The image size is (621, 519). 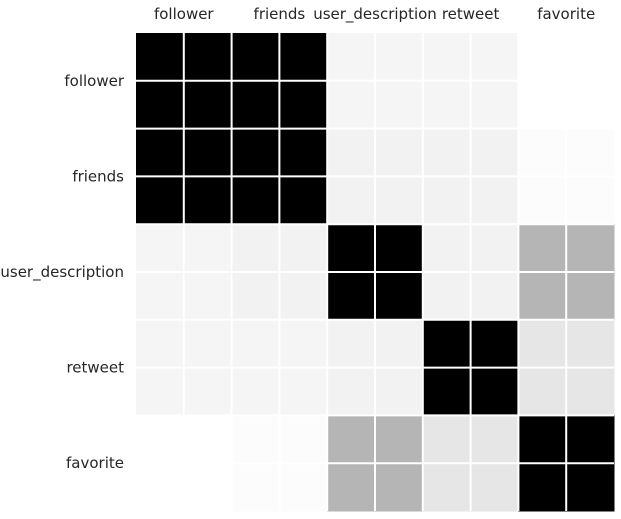 I want to click on y-tick-label: favorite, so click(x=95, y=463).